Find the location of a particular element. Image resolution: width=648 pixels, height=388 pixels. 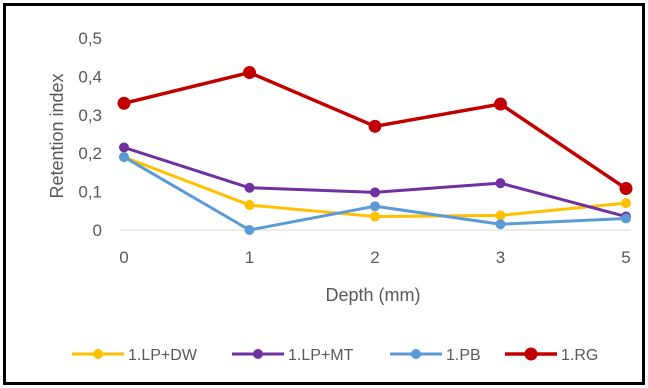

x-axis-ticks: 0 1 2 3 5 is located at coordinates (374, 257).